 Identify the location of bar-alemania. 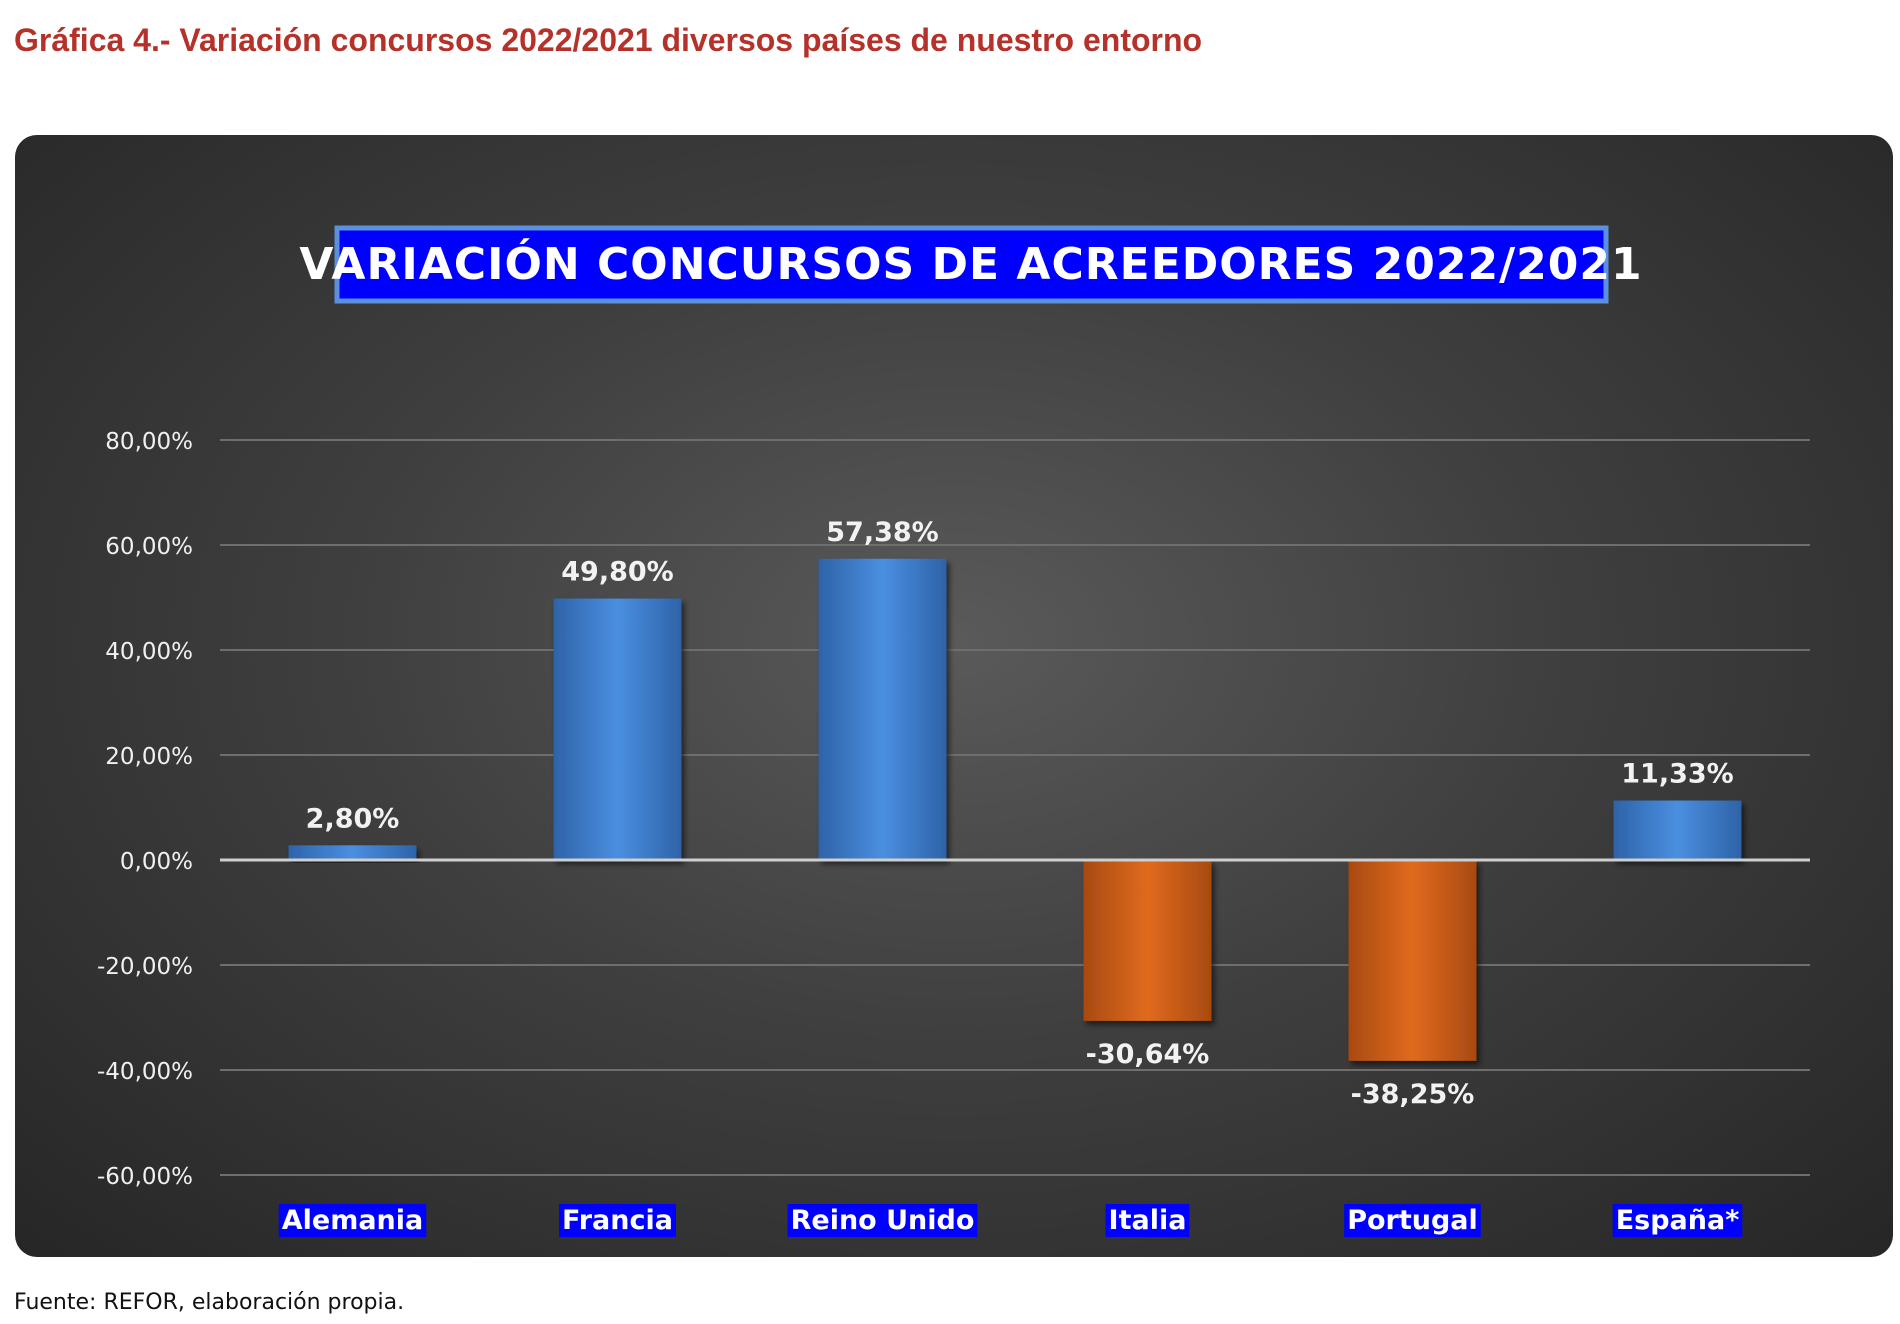
(352, 852).